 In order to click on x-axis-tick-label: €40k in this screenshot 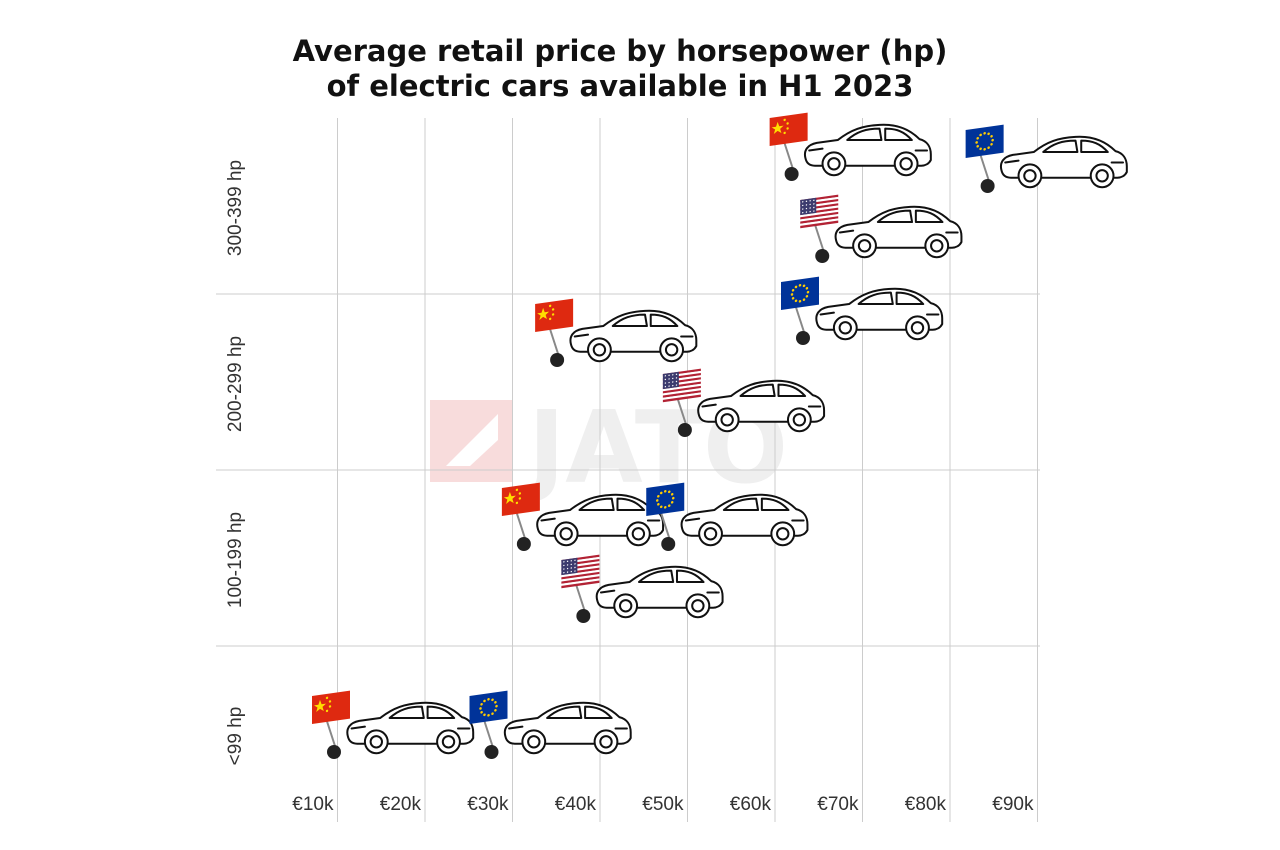, I will do `click(576, 804)`.